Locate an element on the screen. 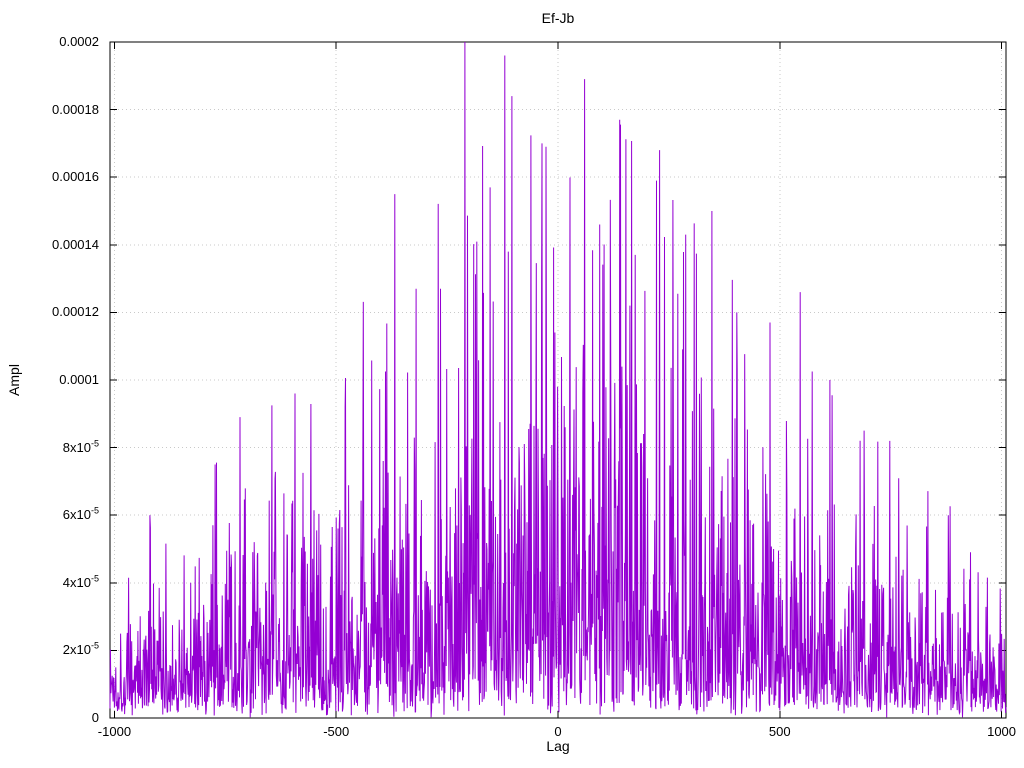 The width and height of the screenshot is (1024, 768). x-axis-label: Lag is located at coordinates (558, 746).